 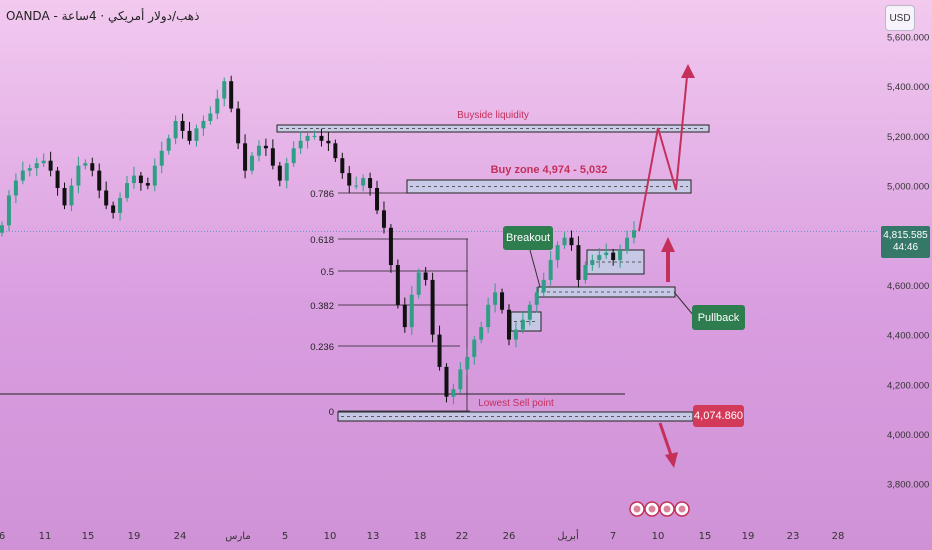 What do you see at coordinates (439, 536) in the screenshot?
I see `time-axis: 6 11 15 19 24 مارس 5 10 13 18 22 26 أبريل 7 10 15 19 23 28` at bounding box center [439, 536].